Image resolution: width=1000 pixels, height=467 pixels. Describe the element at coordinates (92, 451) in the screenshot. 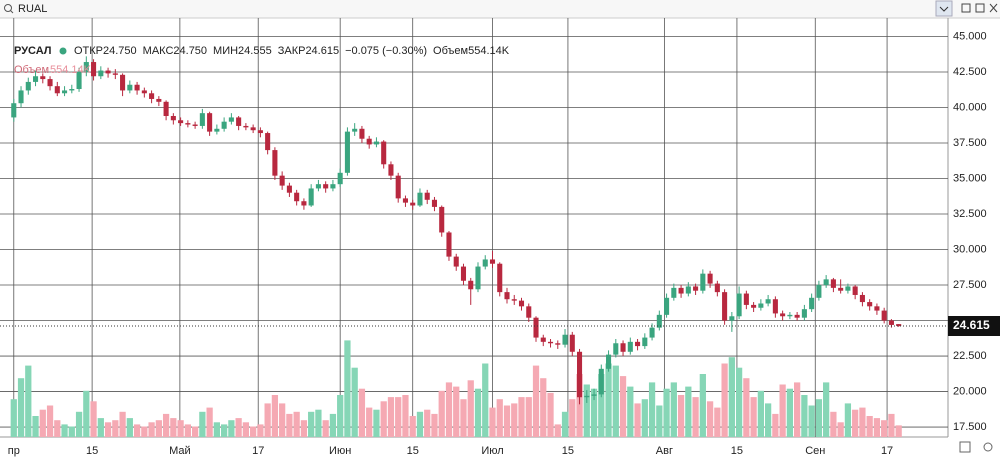

I see `x-tick-label: 15` at that location.